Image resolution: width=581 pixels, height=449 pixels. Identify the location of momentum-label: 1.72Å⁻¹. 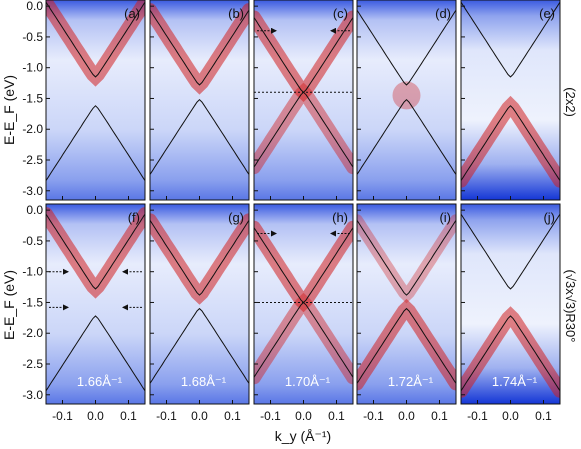
(411, 381).